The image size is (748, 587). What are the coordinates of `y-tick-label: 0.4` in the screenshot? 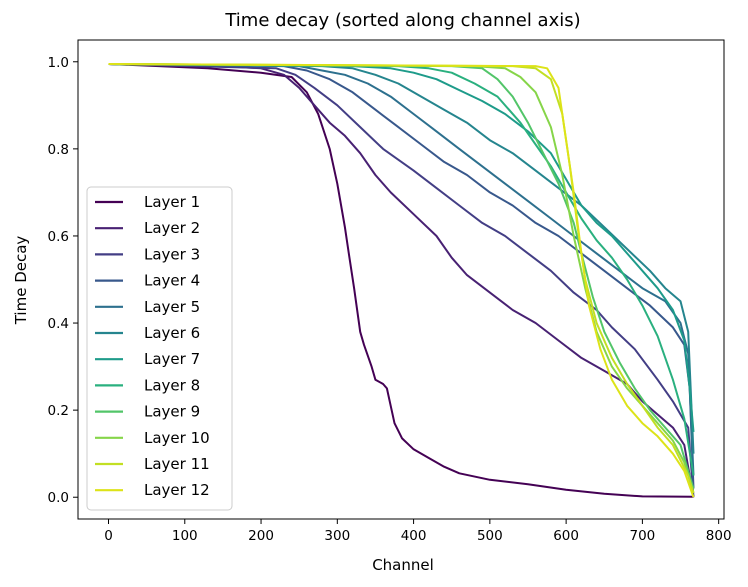 It's located at (58, 324).